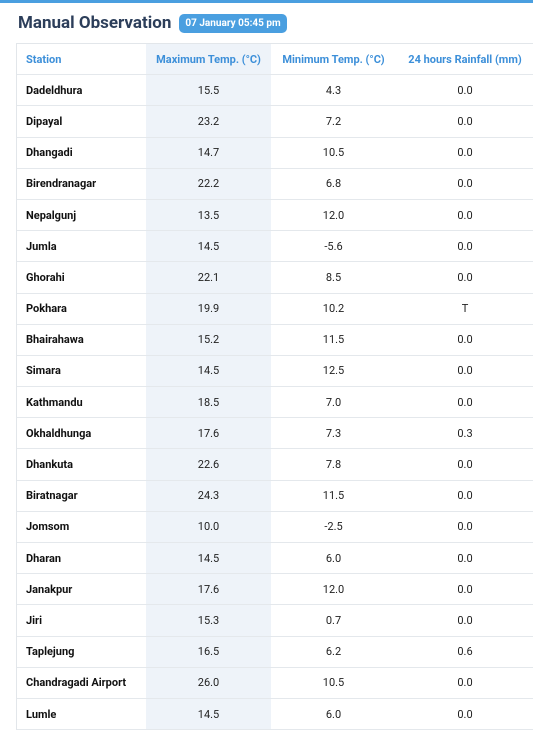 This screenshot has height=730, width=533. Describe the element at coordinates (81, 433) in the screenshot. I see `station-name: Okhaldhunga` at that location.